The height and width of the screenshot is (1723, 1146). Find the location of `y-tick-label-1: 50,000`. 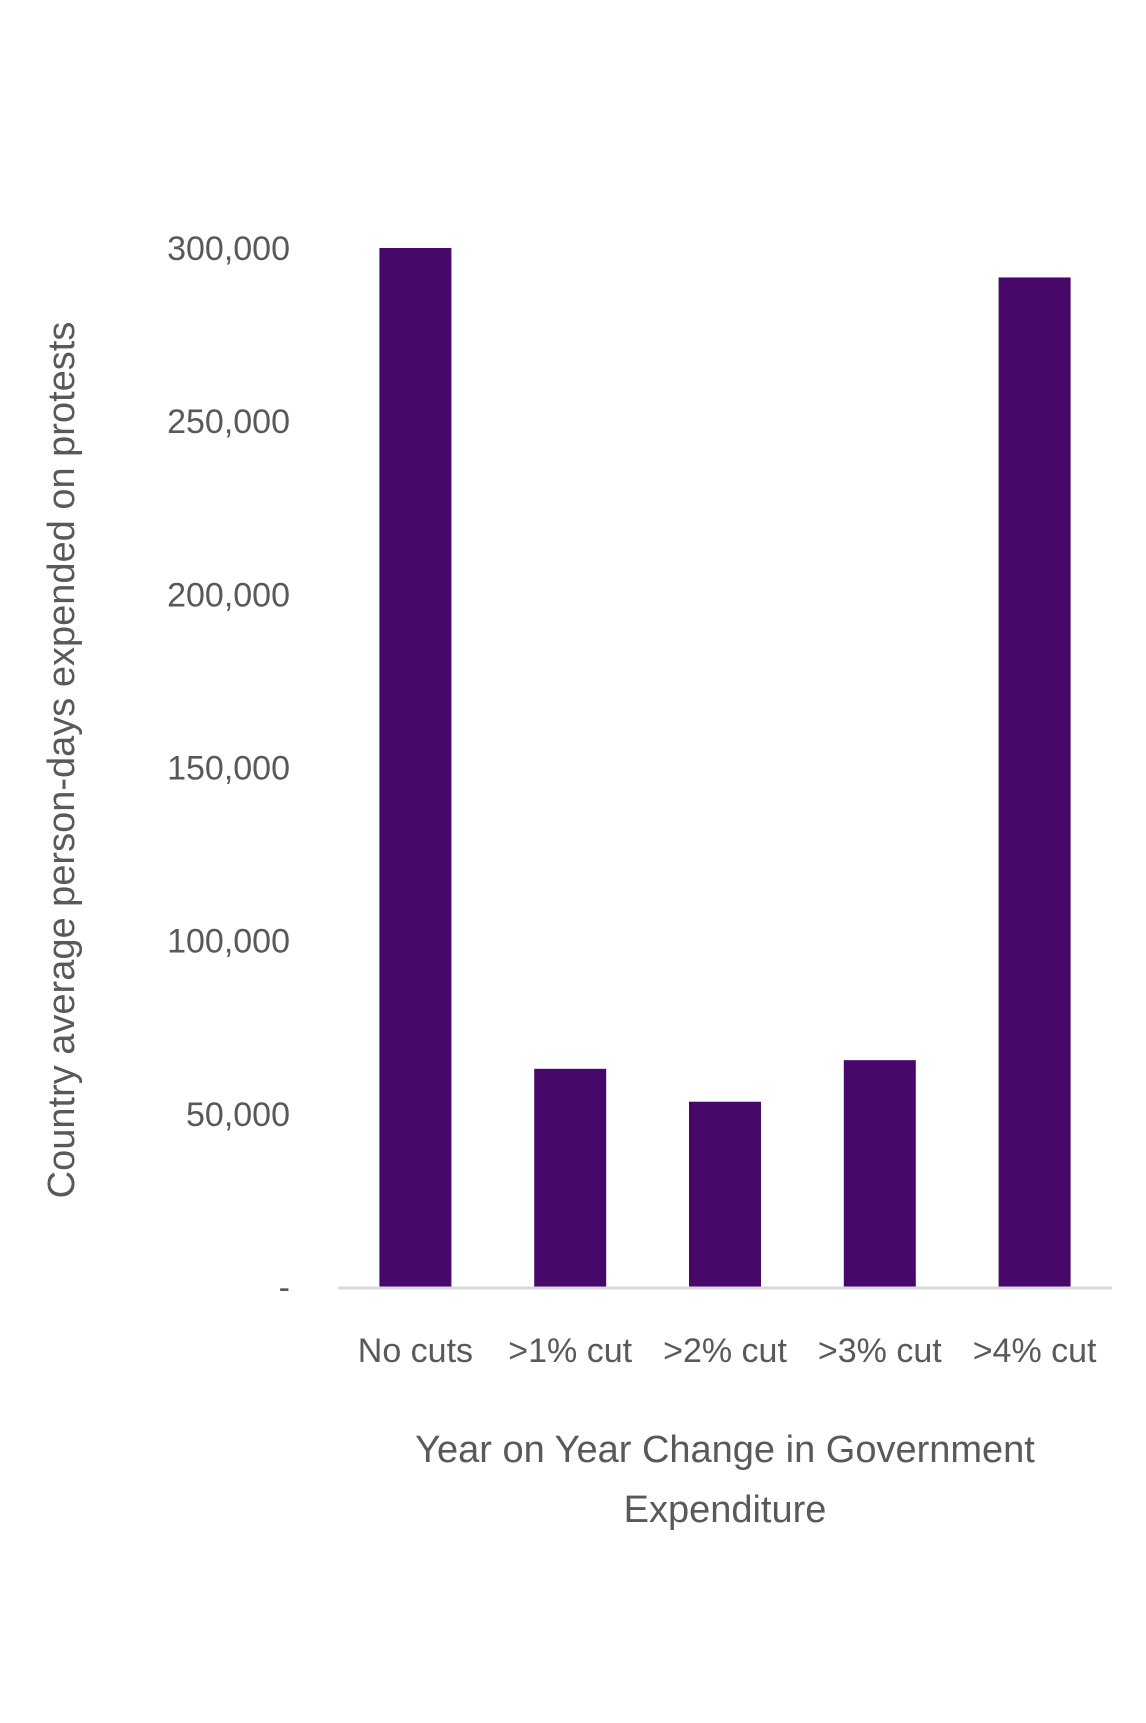

y-tick-label-1: 50,000 is located at coordinates (238, 1115).